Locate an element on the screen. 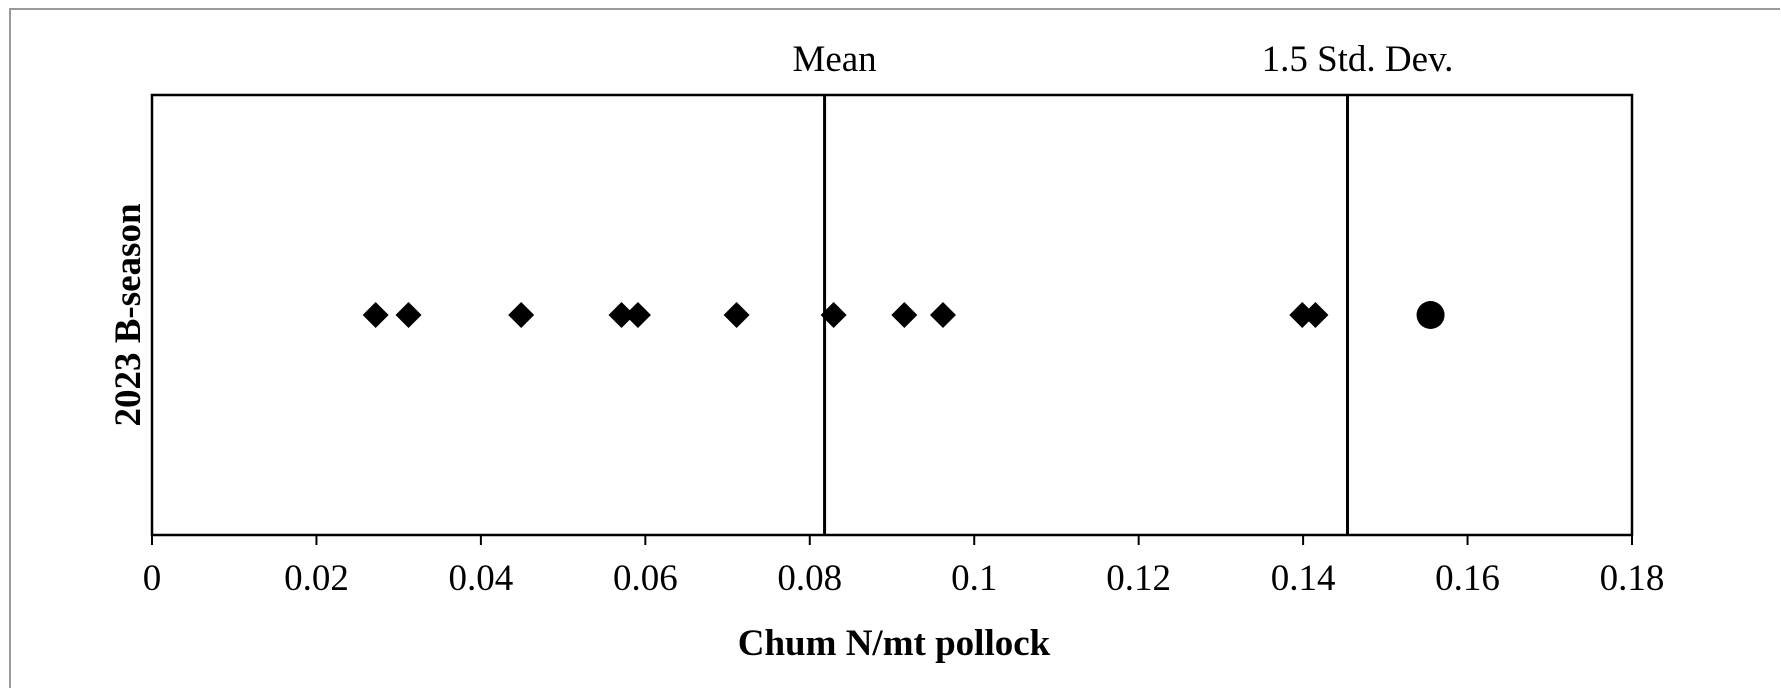 The width and height of the screenshot is (1781, 688). x-tick-label: 0.12 is located at coordinates (1138, 578).